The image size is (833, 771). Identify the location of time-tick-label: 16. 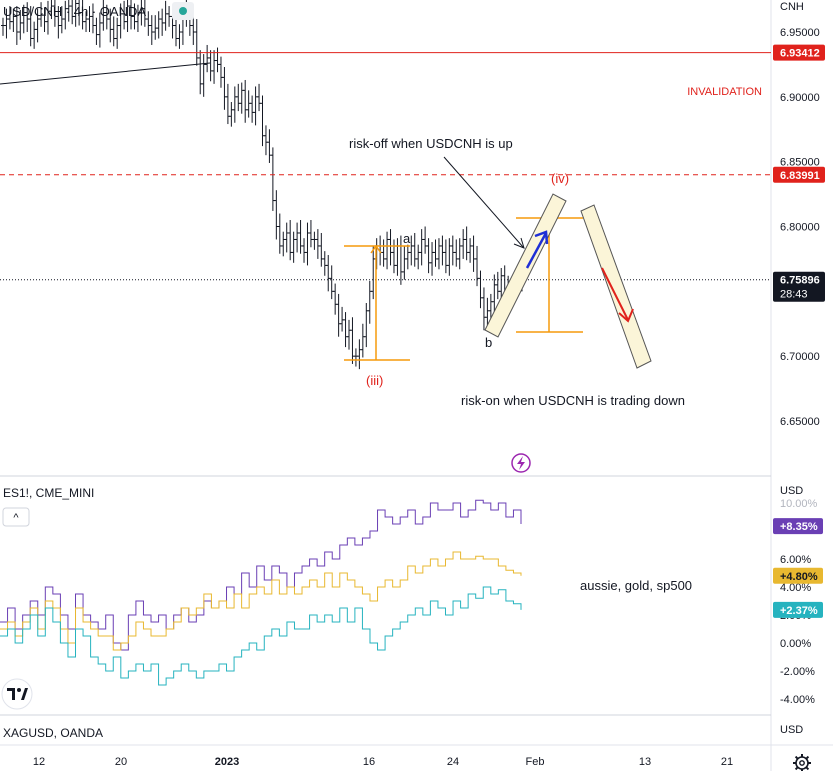
(369, 762).